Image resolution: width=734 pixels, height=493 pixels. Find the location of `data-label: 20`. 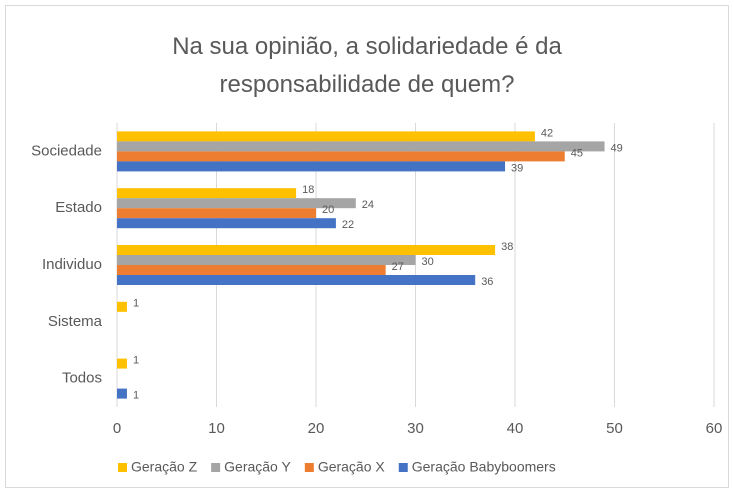

data-label: 20 is located at coordinates (328, 210).